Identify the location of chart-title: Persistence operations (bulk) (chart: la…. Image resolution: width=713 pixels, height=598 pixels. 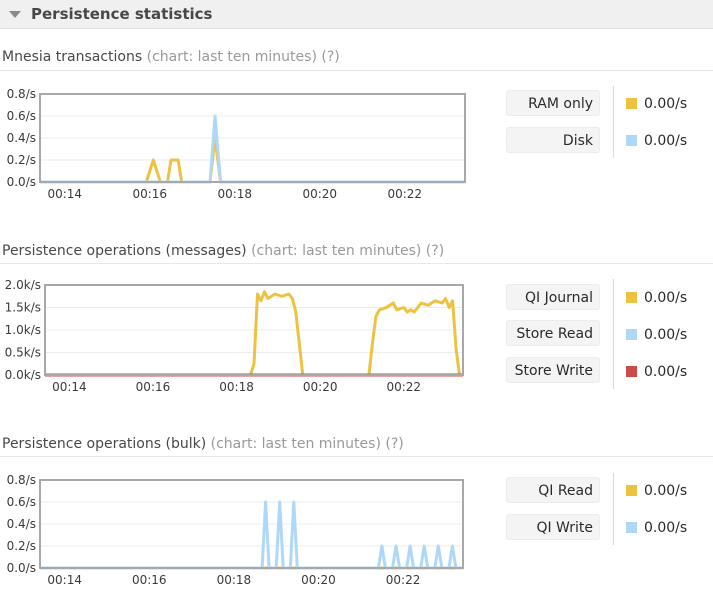
(203, 444).